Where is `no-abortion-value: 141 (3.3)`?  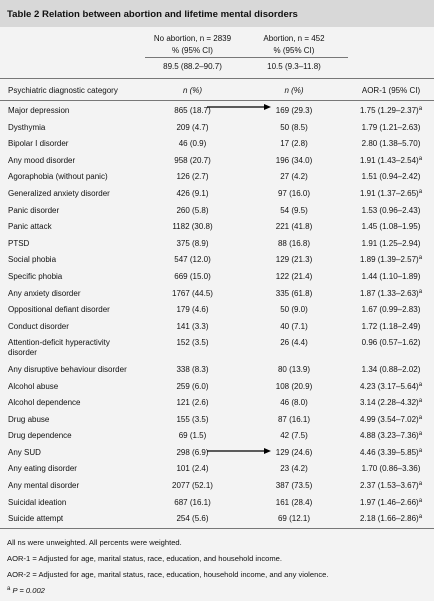
no-abortion-value: 141 (3.3) is located at coordinates (192, 326).